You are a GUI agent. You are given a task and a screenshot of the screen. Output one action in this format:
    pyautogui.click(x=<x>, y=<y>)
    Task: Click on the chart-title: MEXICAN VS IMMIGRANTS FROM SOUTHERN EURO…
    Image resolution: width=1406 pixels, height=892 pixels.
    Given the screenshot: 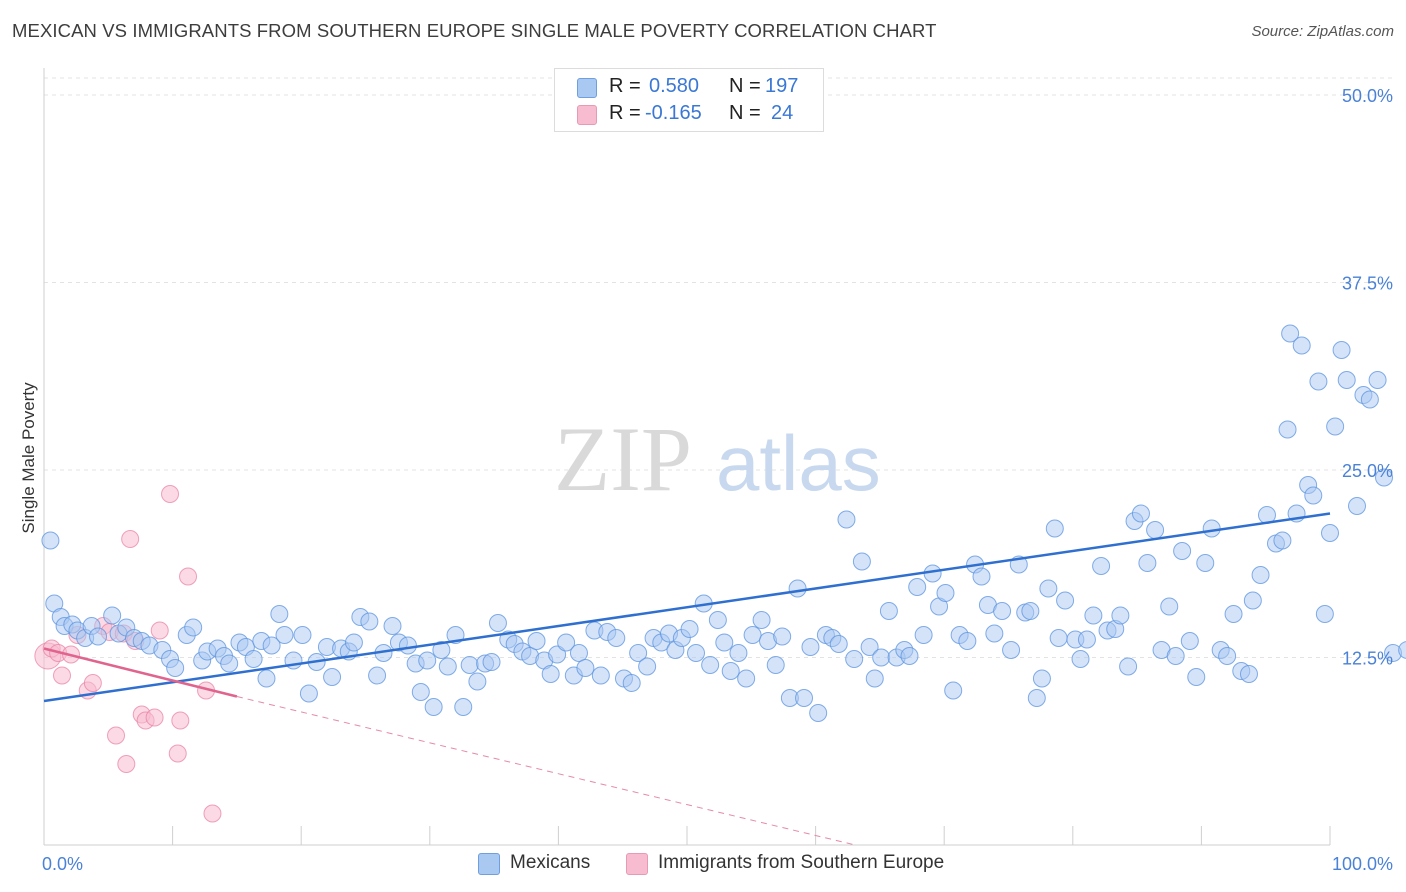 What is the action you would take?
    pyautogui.click(x=474, y=30)
    